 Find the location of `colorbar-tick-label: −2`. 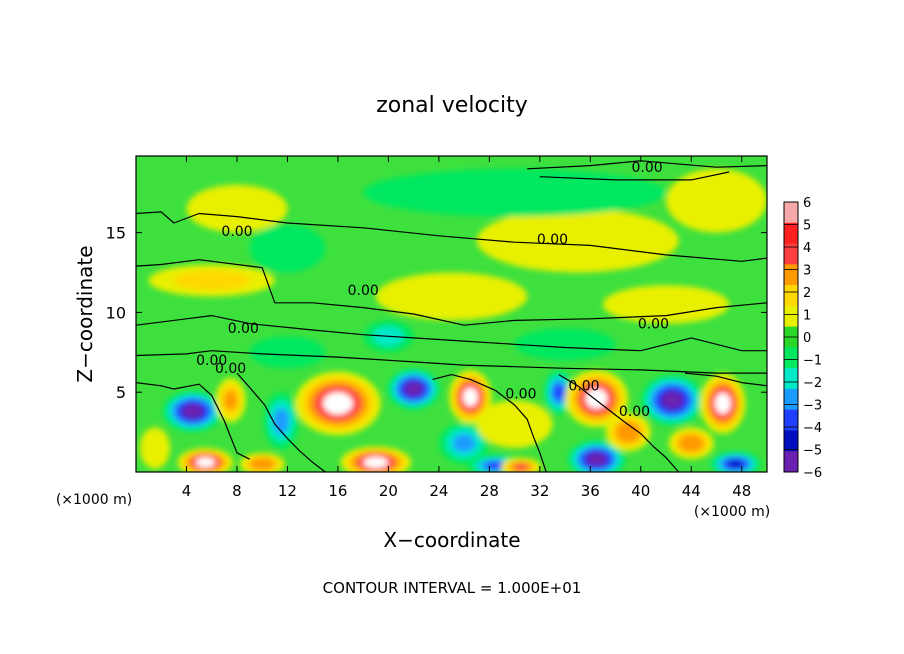

colorbar-tick-label: −2 is located at coordinates (812, 383).